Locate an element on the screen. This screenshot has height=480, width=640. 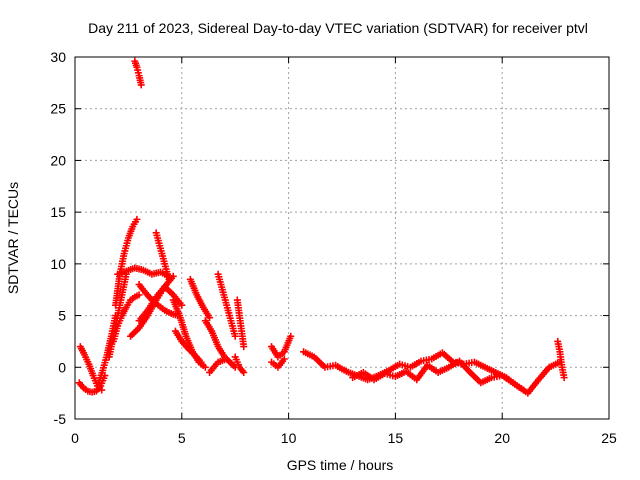
x-tick-label: 10 is located at coordinates (289, 438).